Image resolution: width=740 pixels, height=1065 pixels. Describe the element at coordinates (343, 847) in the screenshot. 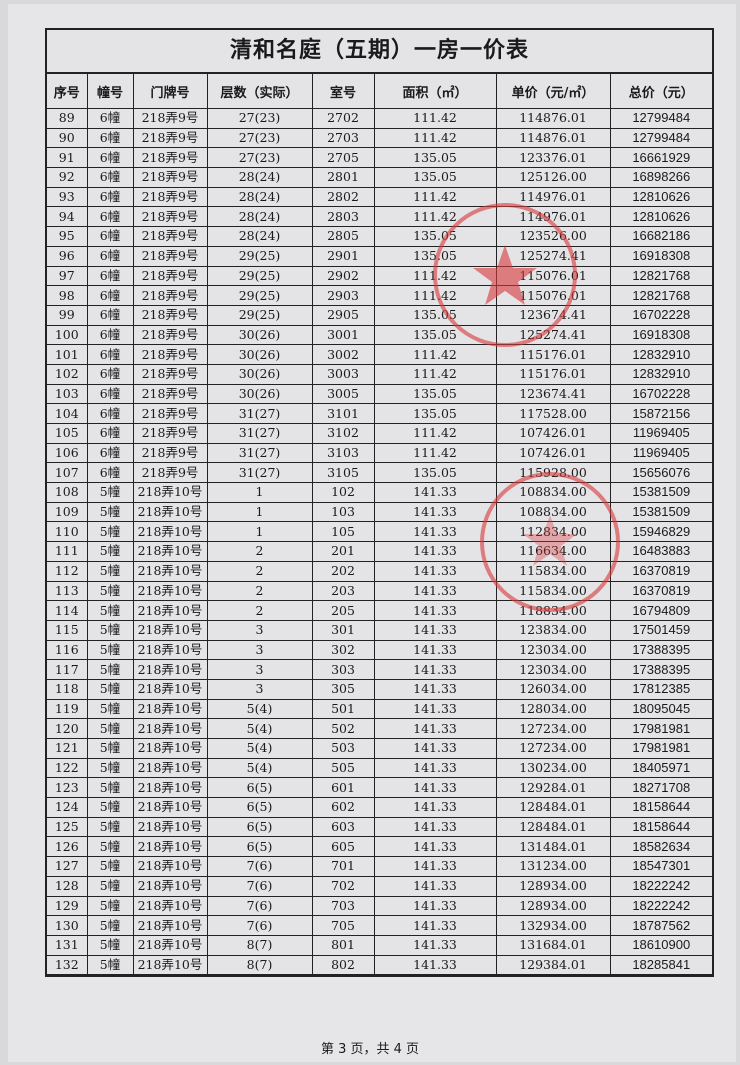

I see `cell-room: 605` at that location.